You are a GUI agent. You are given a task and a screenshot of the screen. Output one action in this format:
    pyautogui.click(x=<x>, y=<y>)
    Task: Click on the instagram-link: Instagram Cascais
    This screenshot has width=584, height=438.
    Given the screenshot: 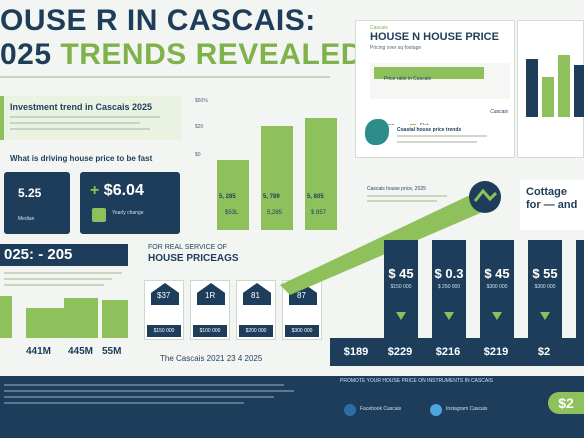 What is the action you would take?
    pyautogui.click(x=467, y=409)
    